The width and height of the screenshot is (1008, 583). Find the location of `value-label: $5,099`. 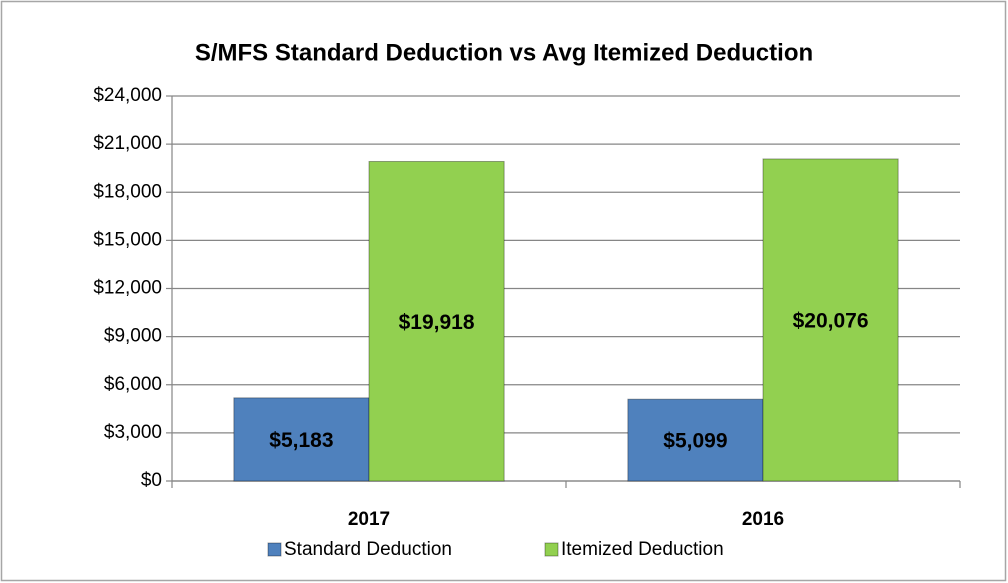

value-label: $5,099 is located at coordinates (695, 441).